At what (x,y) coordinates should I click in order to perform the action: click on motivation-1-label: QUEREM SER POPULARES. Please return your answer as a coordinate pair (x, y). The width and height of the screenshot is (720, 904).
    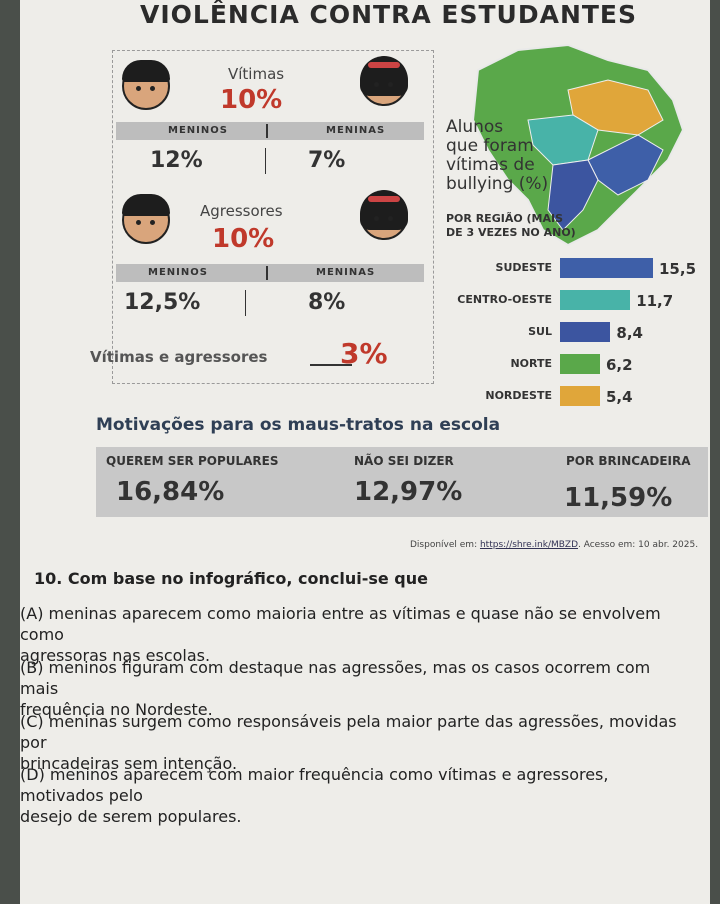
    Looking at the image, I should click on (192, 461).